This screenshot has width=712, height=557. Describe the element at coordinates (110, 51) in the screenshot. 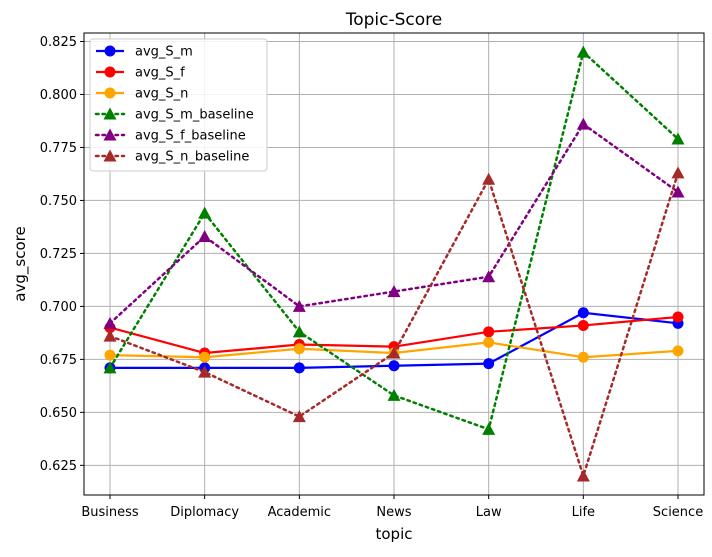

I see `legend-marker-avg_S_m` at that location.